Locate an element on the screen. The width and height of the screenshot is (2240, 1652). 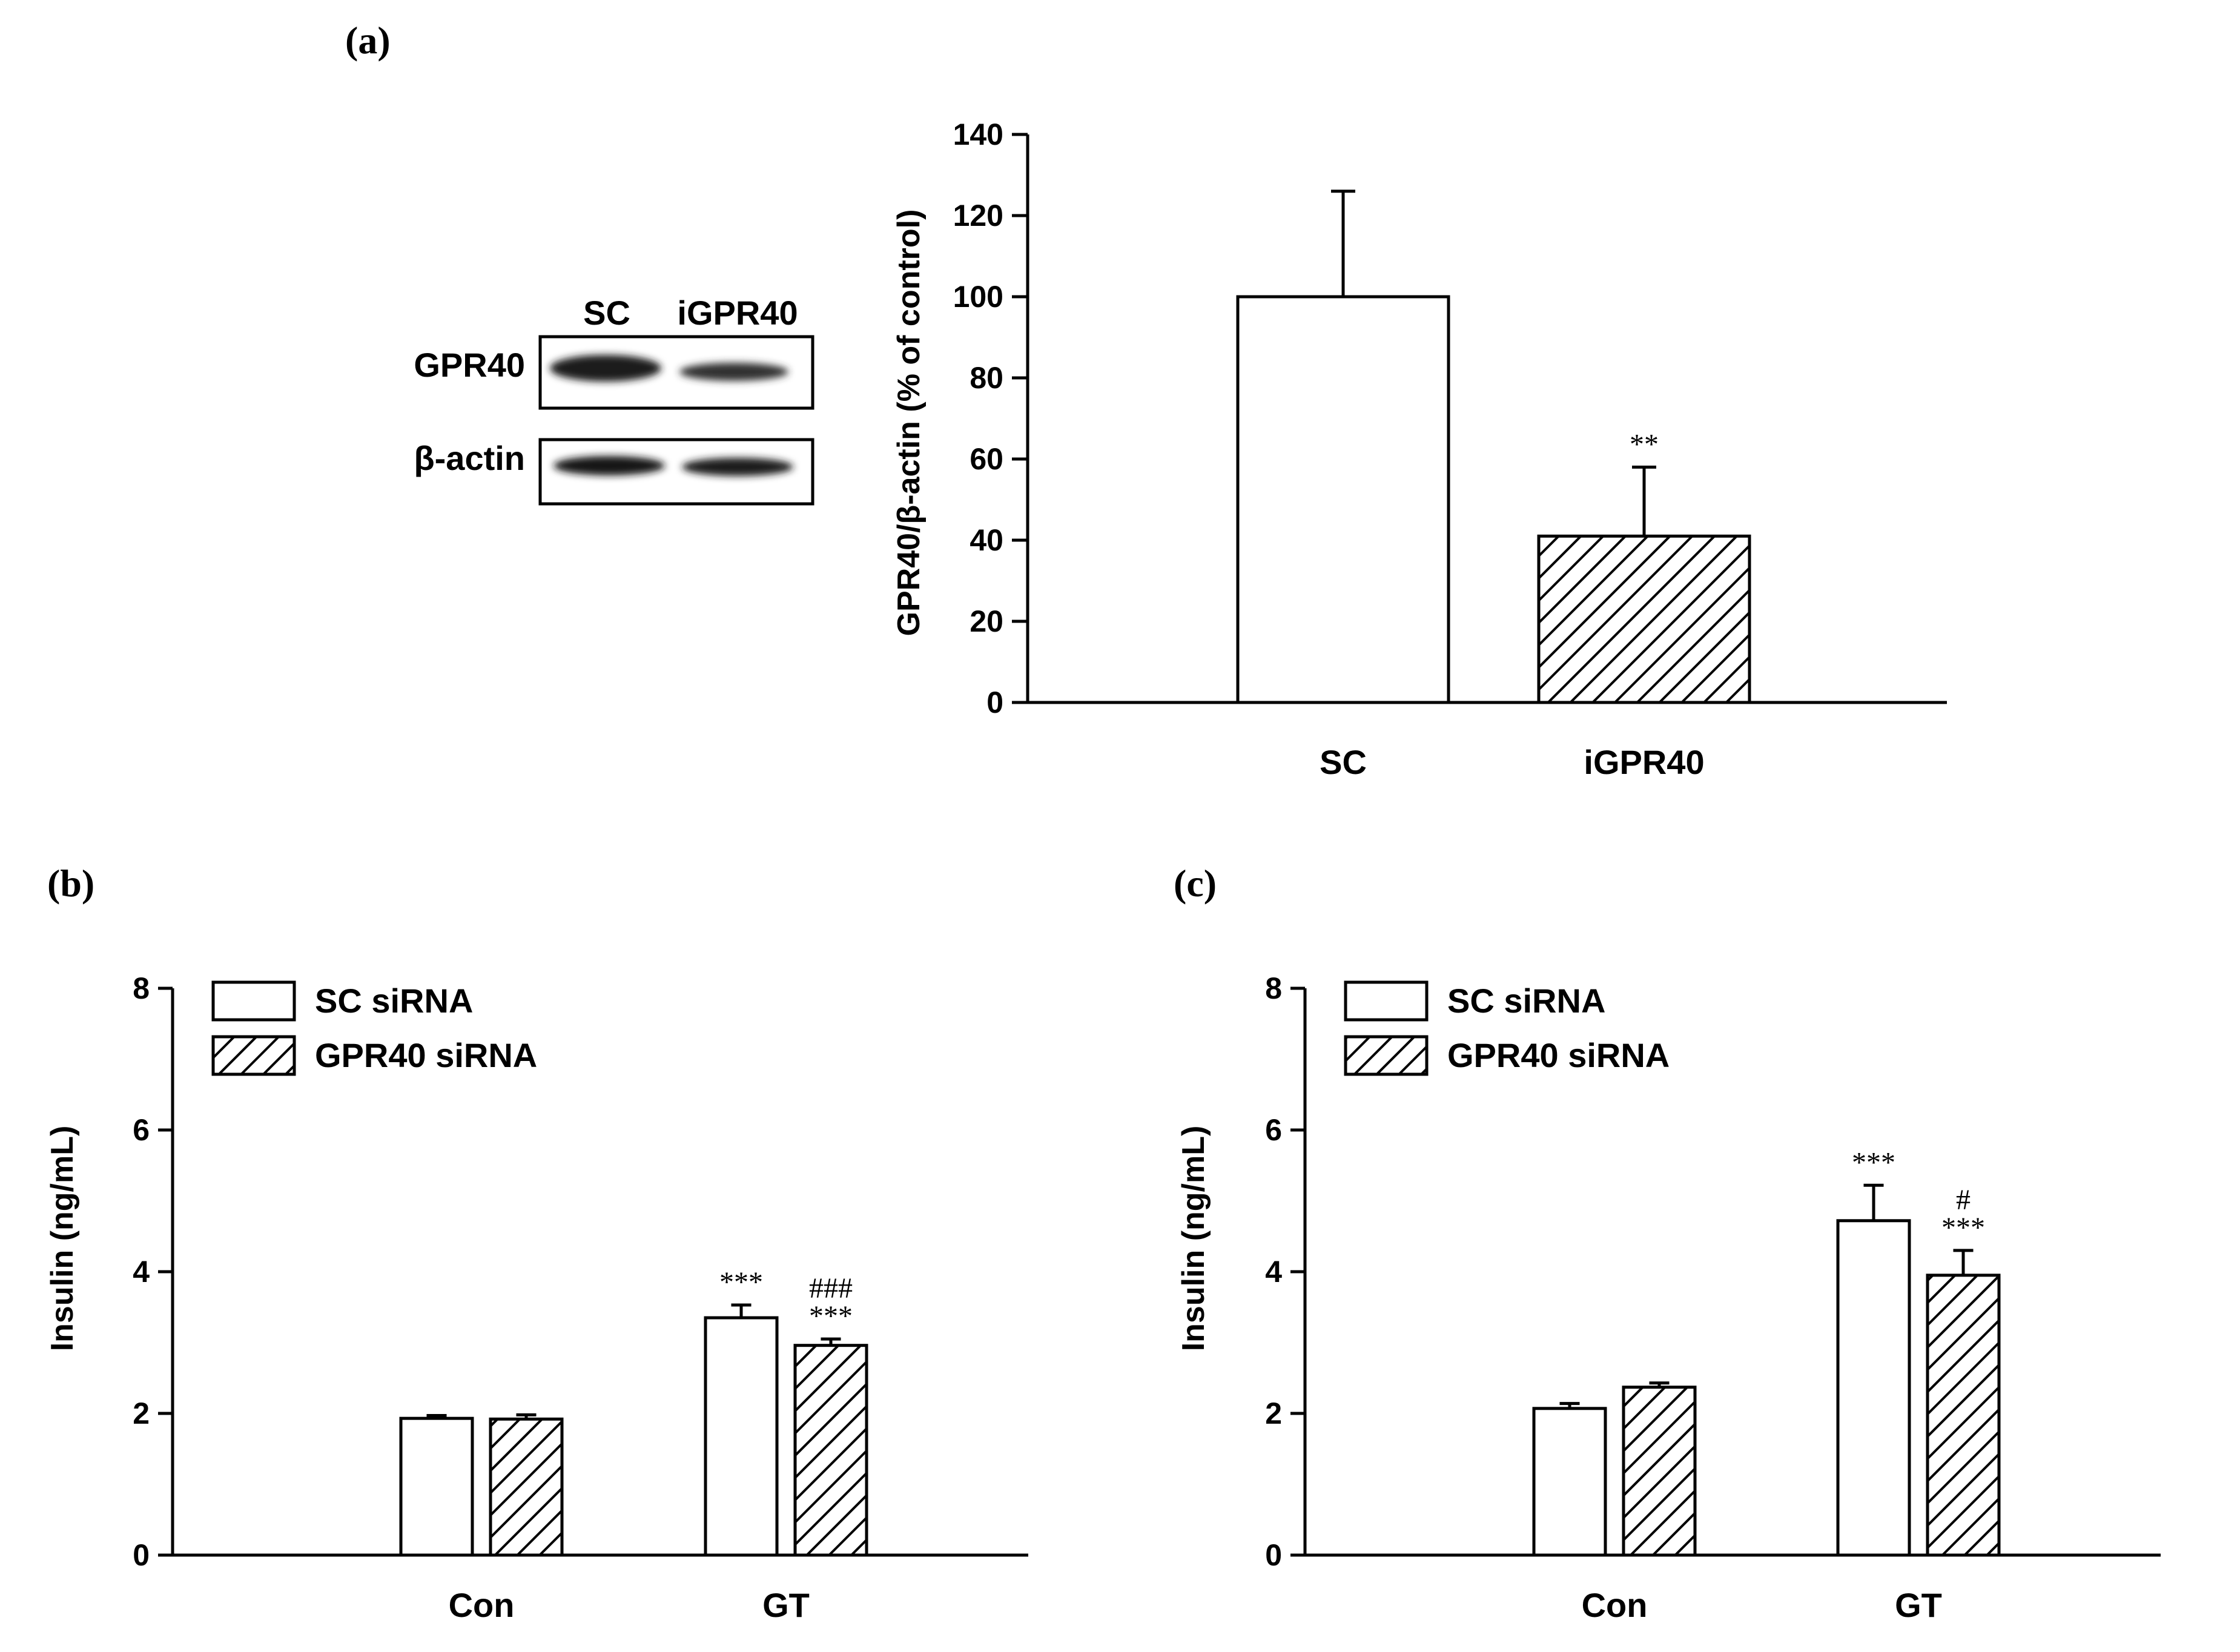
y-tick-label-a-100: 100 is located at coordinates (978, 297).